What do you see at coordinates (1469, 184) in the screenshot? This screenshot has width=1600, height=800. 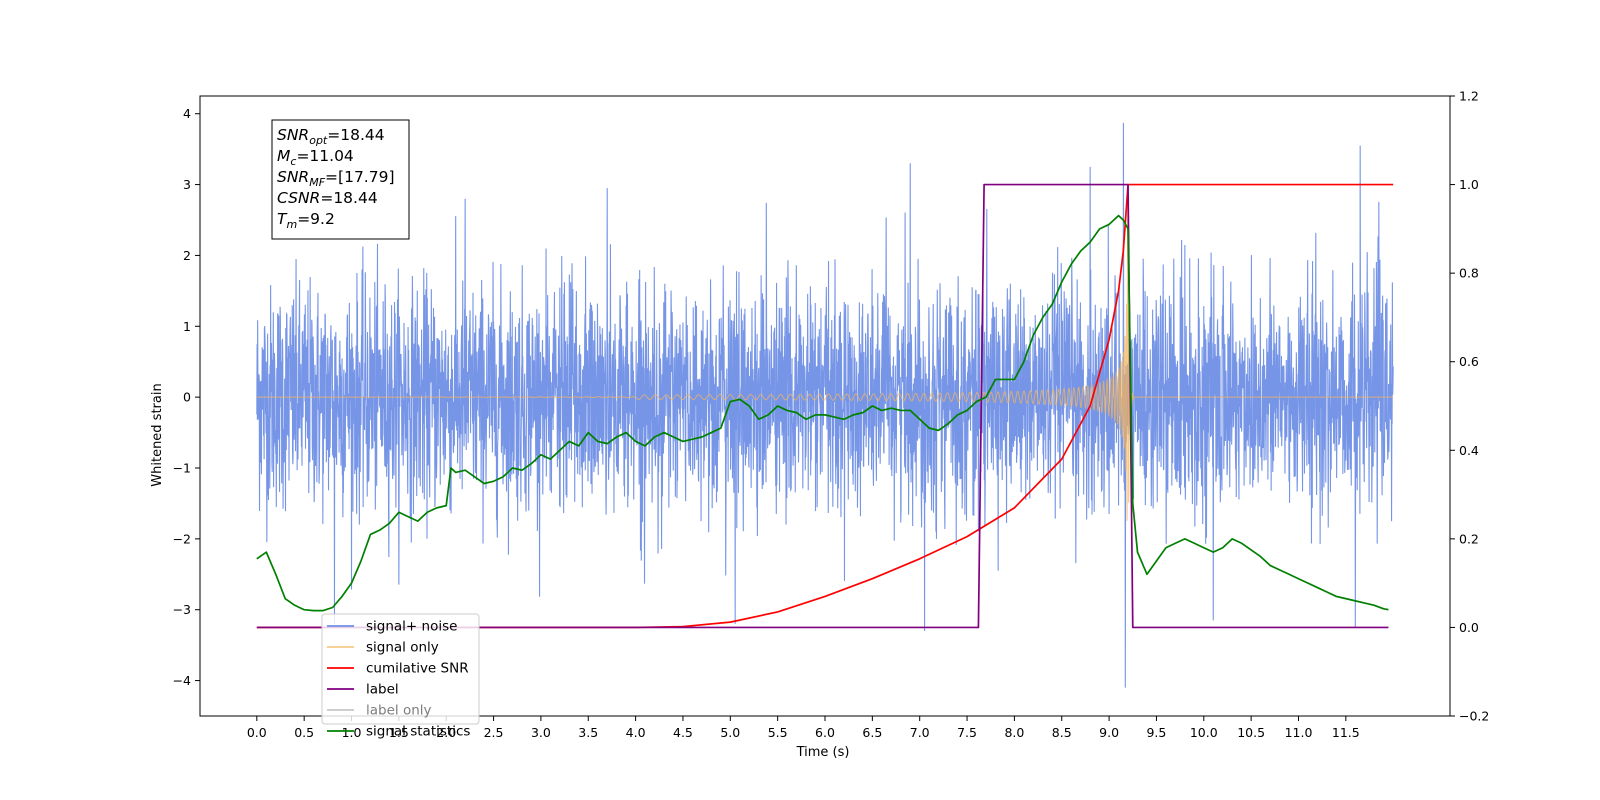 I see `y-tick-label-right: 1.0` at bounding box center [1469, 184].